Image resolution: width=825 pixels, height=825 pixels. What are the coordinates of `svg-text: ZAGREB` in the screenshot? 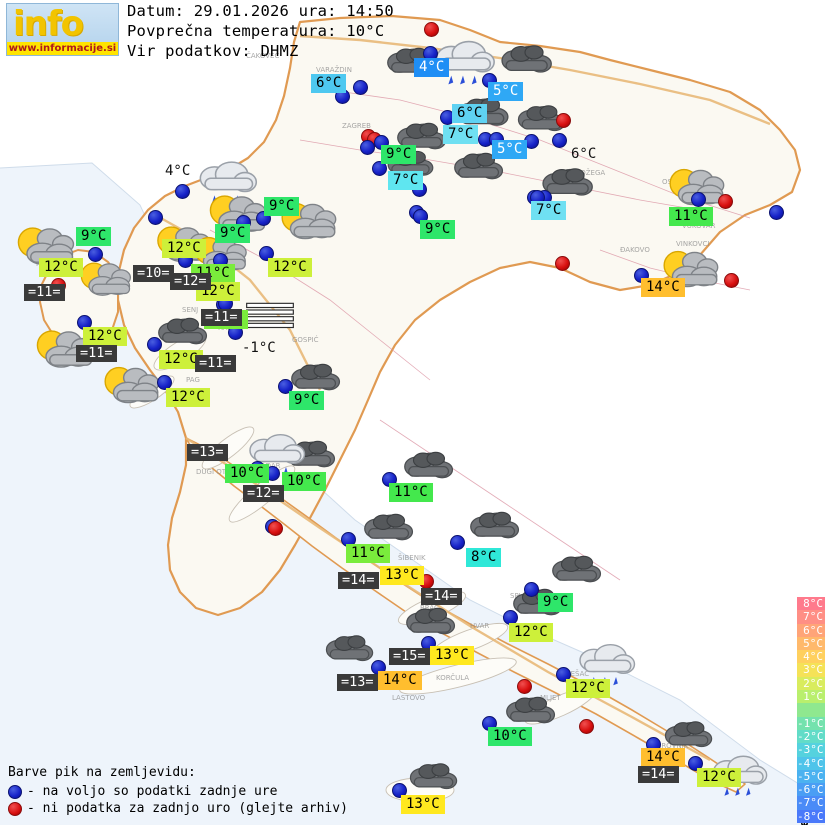 It's located at (356, 126).